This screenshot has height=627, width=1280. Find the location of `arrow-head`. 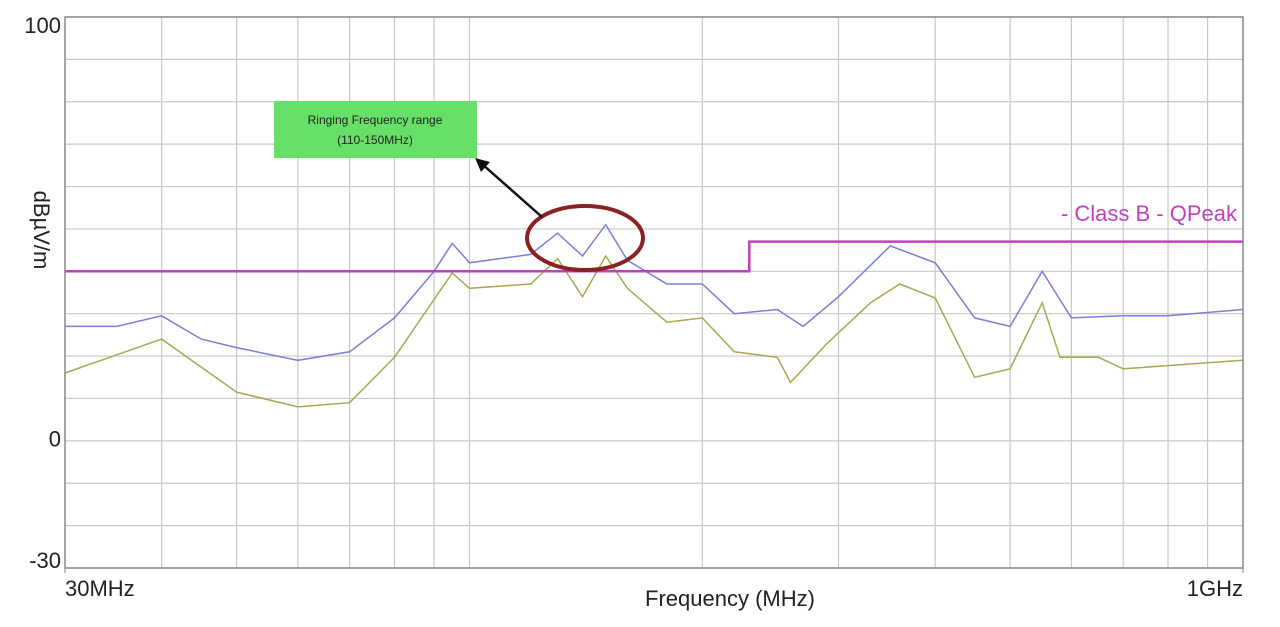

arrow-head is located at coordinates (482, 165).